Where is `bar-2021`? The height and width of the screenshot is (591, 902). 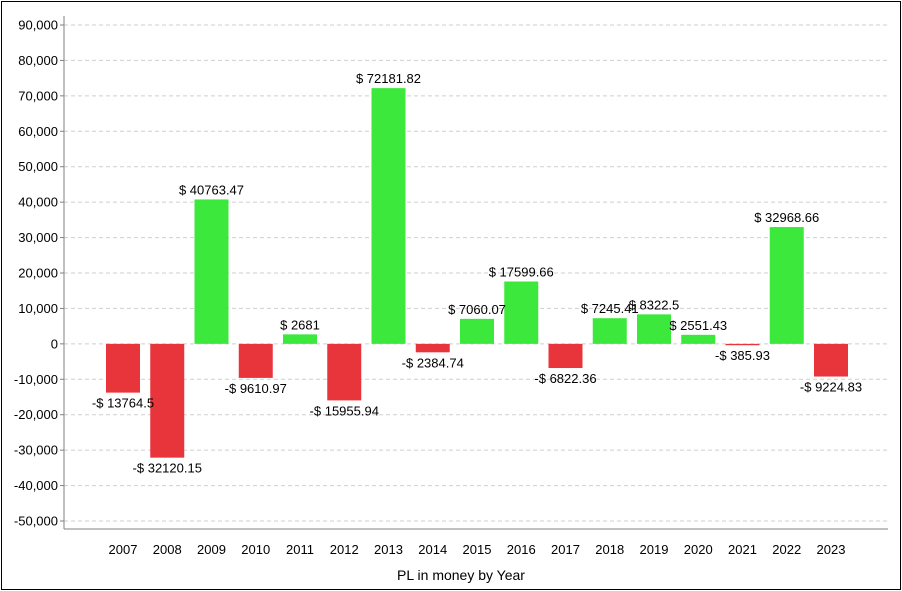
bar-2021 is located at coordinates (742, 344).